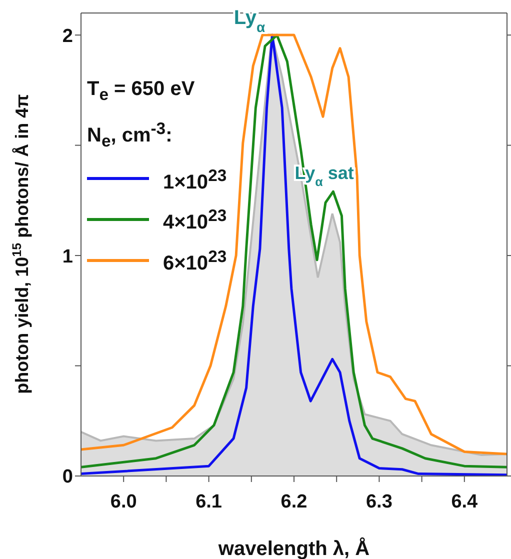 This screenshot has width=511, height=559. Describe the element at coordinates (123, 501) in the screenshot. I see `x-tick-label: 6.0` at that location.